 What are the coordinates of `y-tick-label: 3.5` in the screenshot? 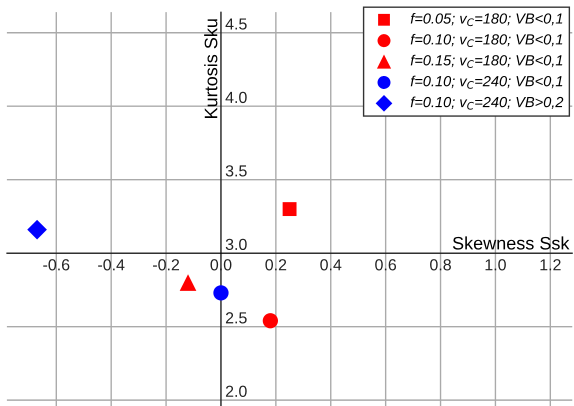 It's located at (236, 171).